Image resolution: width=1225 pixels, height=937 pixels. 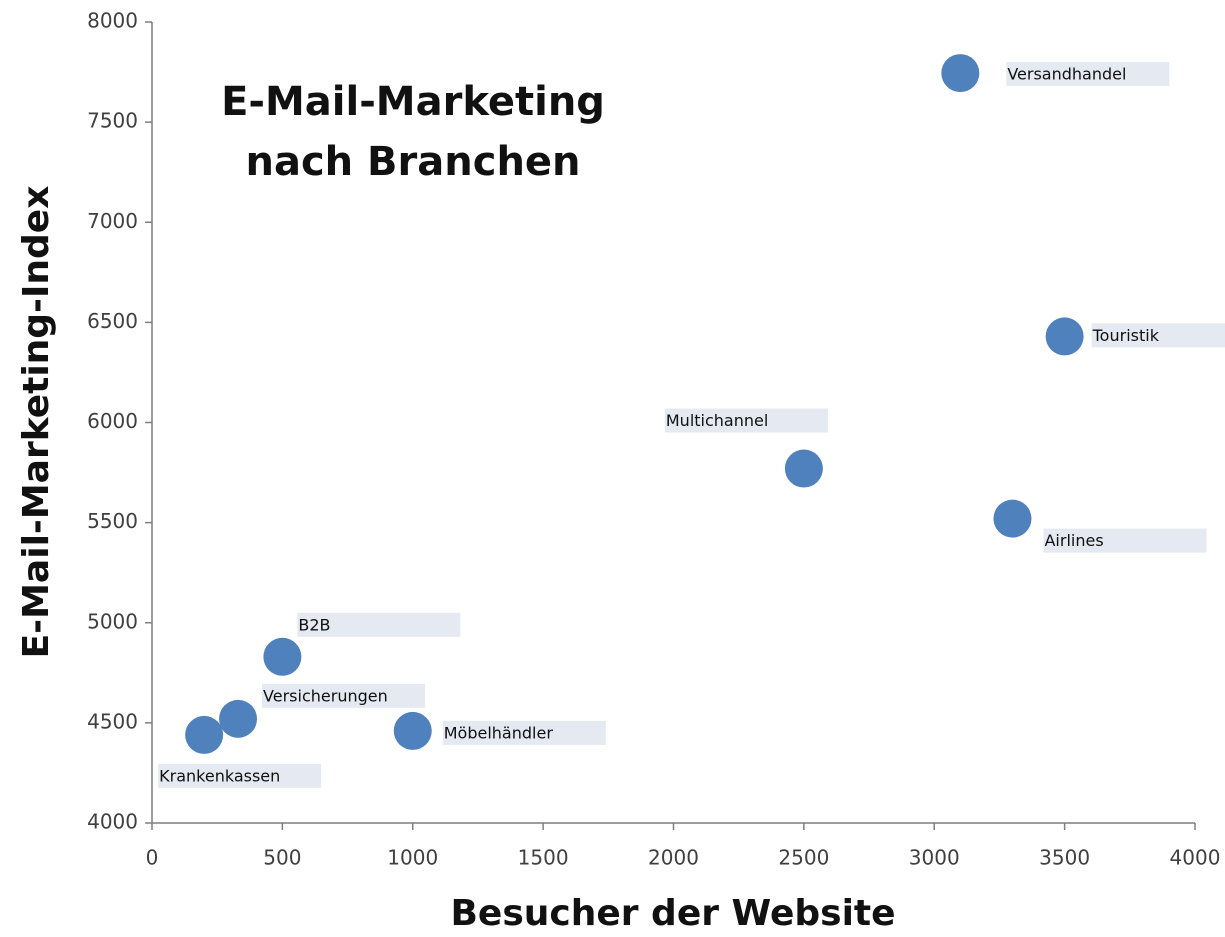 What do you see at coordinates (934, 858) in the screenshot?
I see `x-tick-label: 3000` at bounding box center [934, 858].